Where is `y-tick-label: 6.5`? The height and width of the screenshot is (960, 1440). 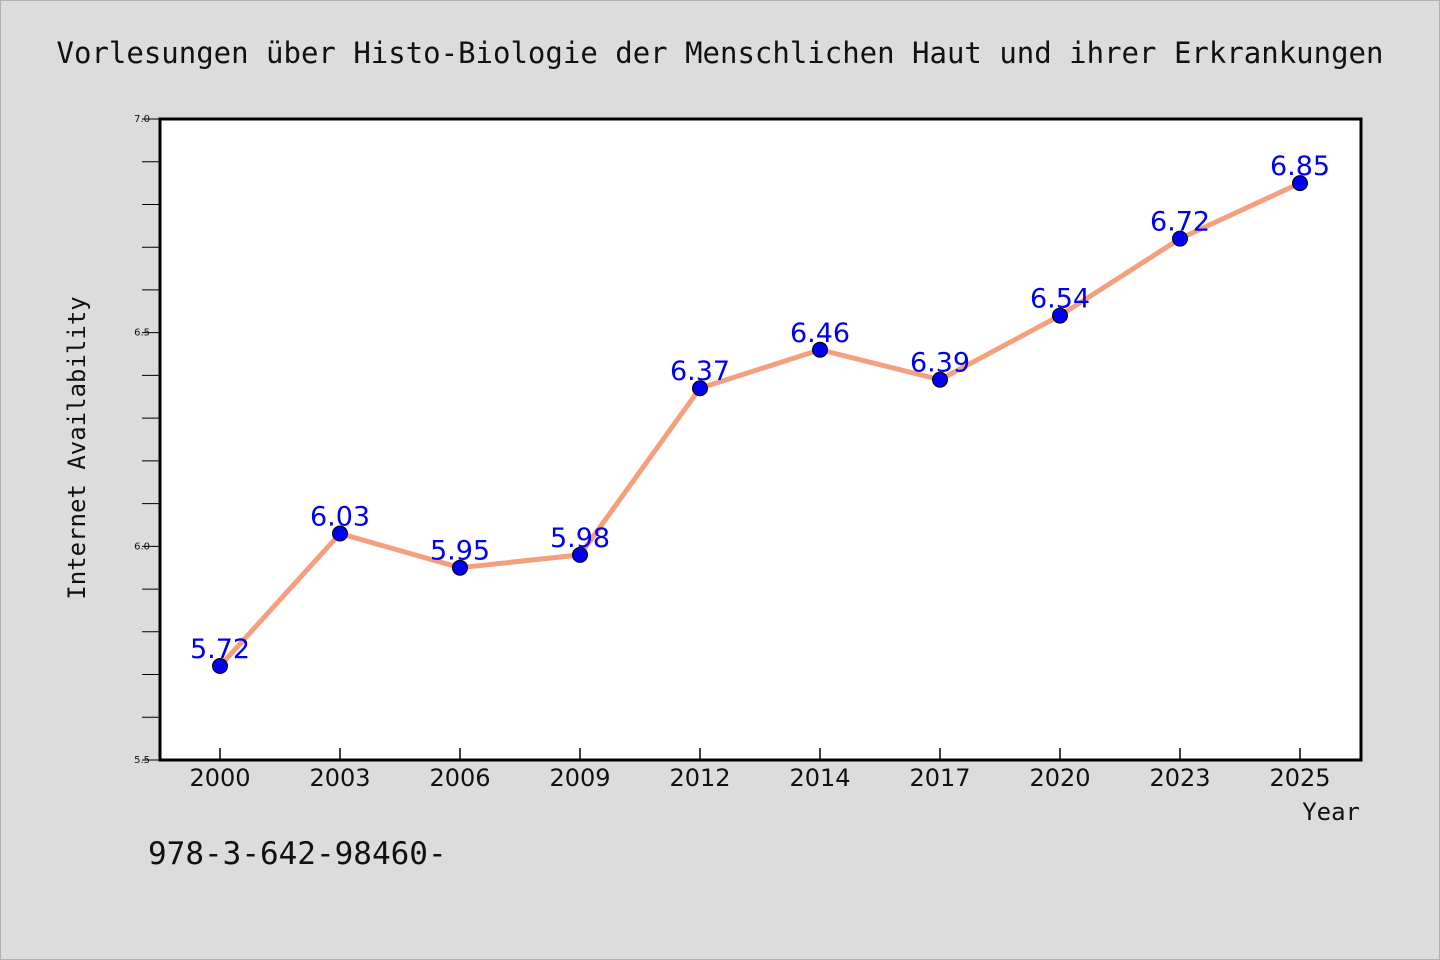
y-tick-label: 6.5 is located at coordinates (142, 333).